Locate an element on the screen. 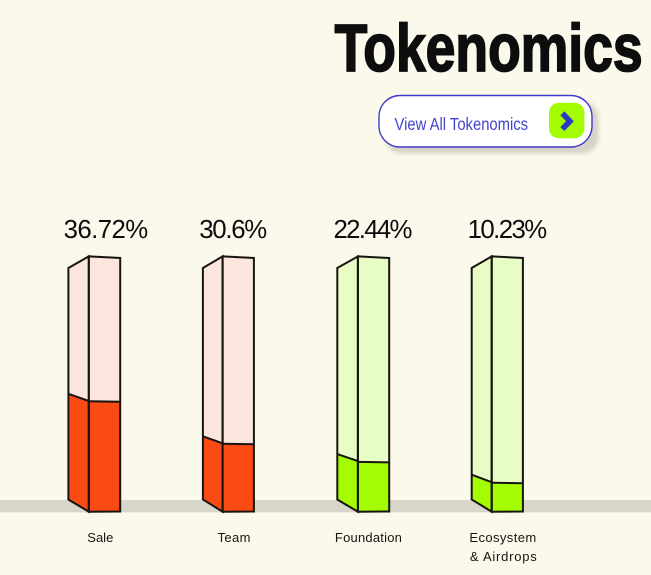 The width and height of the screenshot is (651, 575). svg-text: 30.6% is located at coordinates (233, 230).